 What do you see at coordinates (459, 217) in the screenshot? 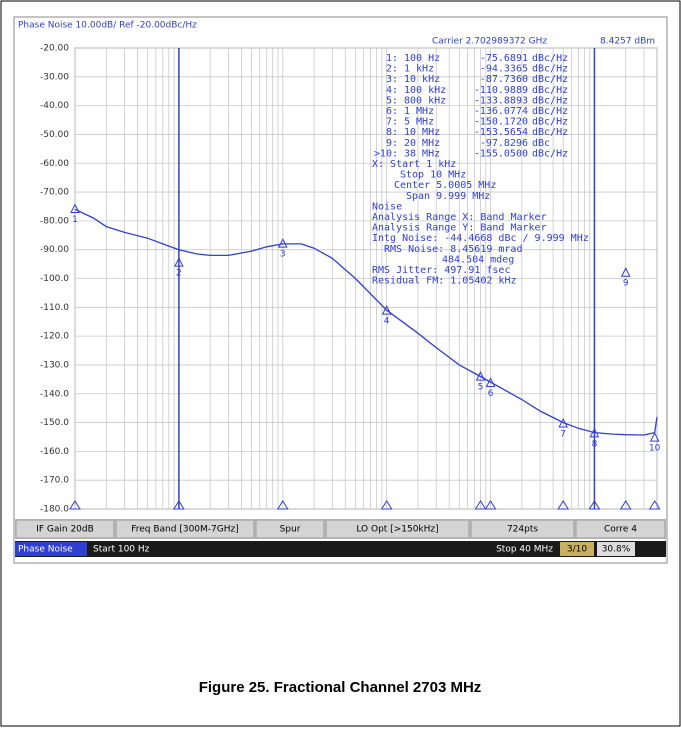
I see `analysis-info: Analysis Range X: Band Marker` at bounding box center [459, 217].